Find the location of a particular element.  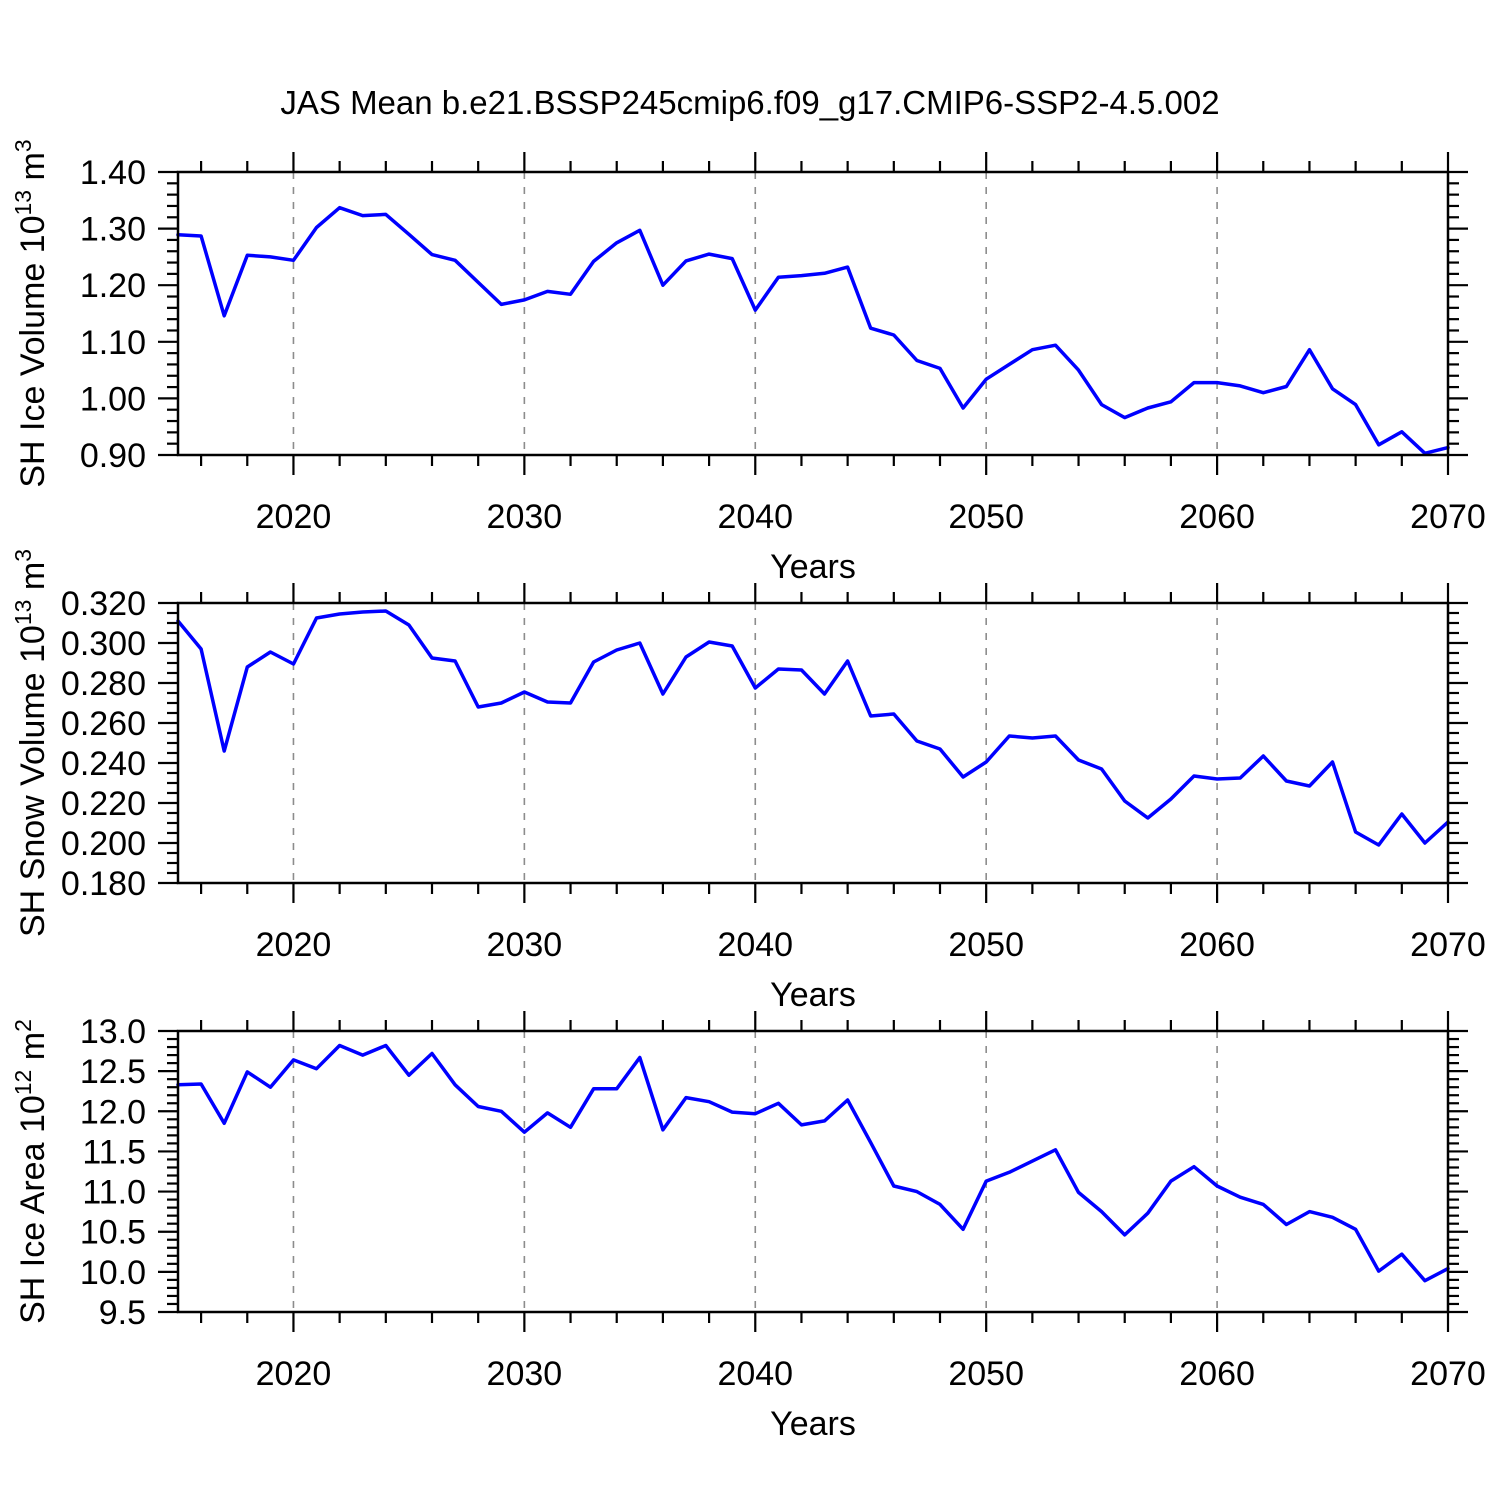

svg-text: 0.180 is located at coordinates (103, 884).